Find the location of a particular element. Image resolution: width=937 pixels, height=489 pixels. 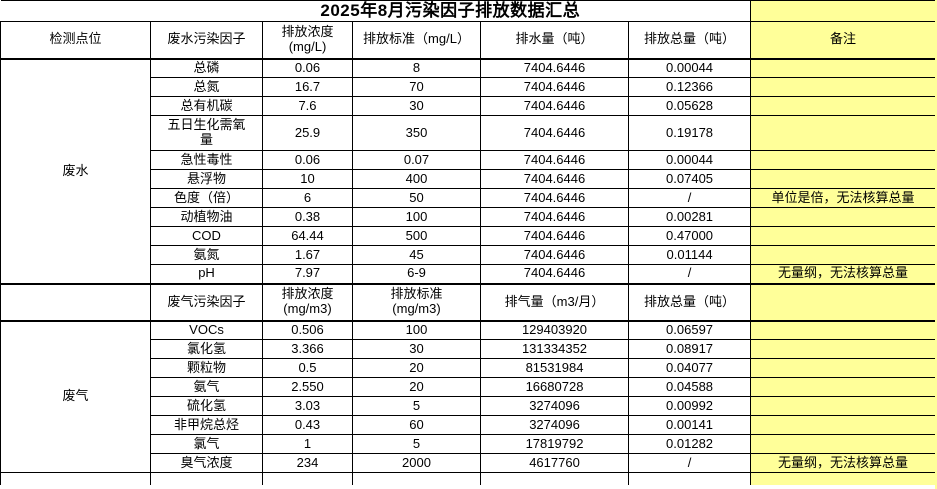

concentration-cell: 16.7 is located at coordinates (307, 87).